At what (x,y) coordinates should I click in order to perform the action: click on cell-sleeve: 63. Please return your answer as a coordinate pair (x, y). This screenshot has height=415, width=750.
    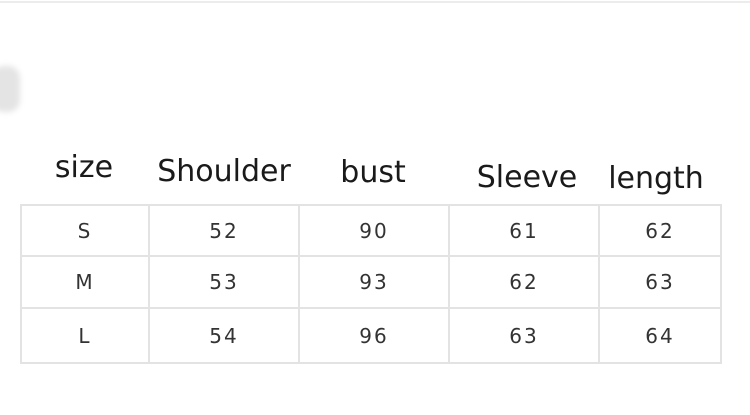
    Looking at the image, I should click on (524, 335).